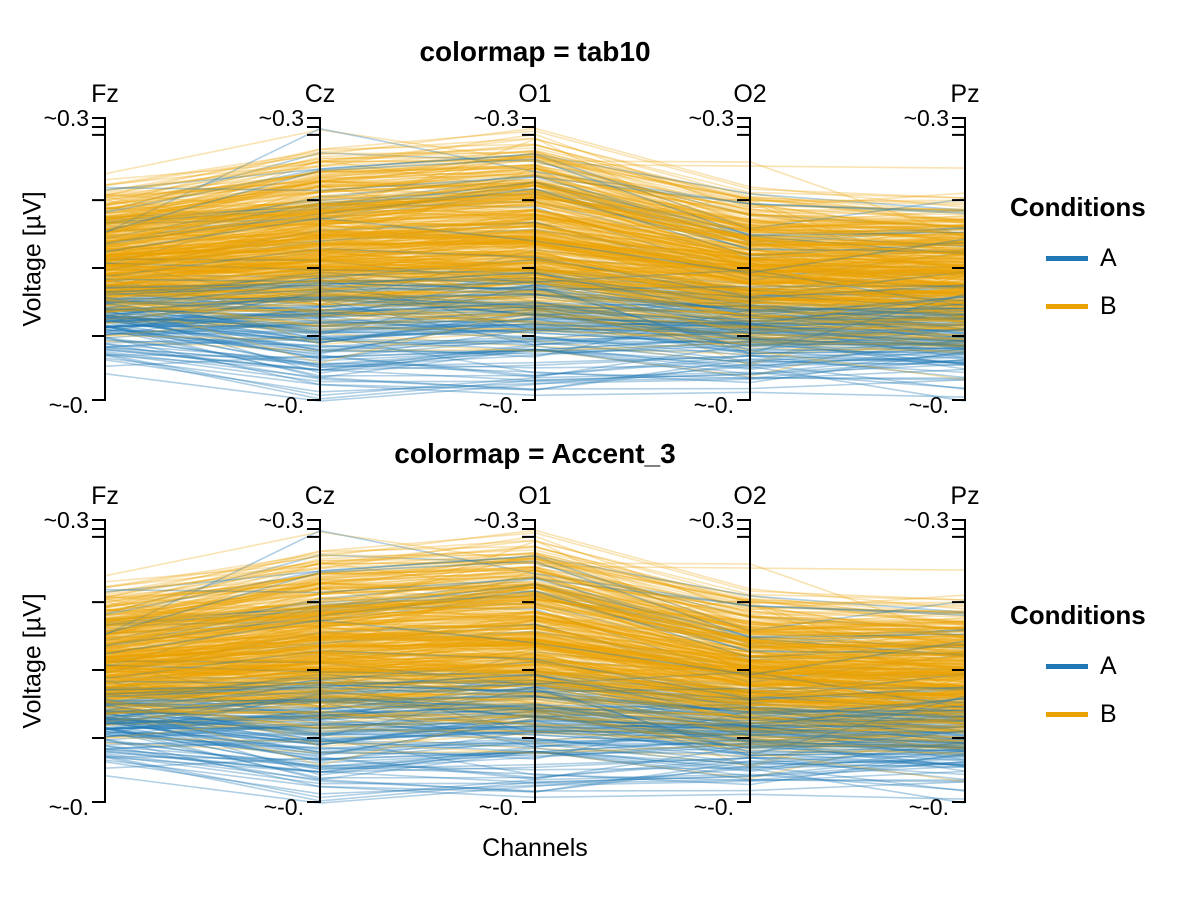 This screenshot has width=1200, height=900. Describe the element at coordinates (535, 453) in the screenshot. I see `subplot2-title: colormap = Accent_3` at that location.